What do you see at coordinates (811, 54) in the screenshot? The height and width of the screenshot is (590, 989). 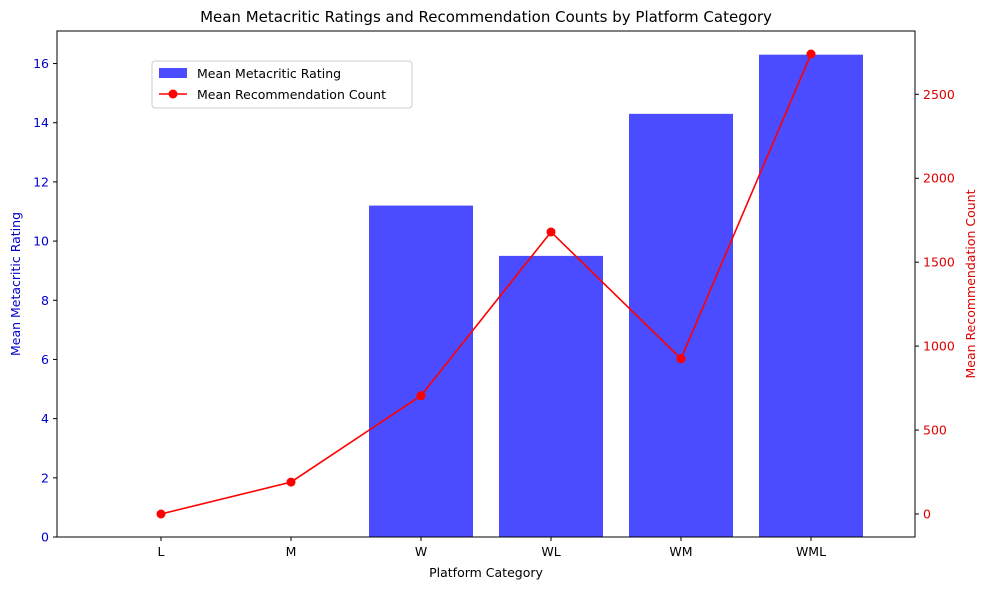 I see `point-wml` at bounding box center [811, 54].